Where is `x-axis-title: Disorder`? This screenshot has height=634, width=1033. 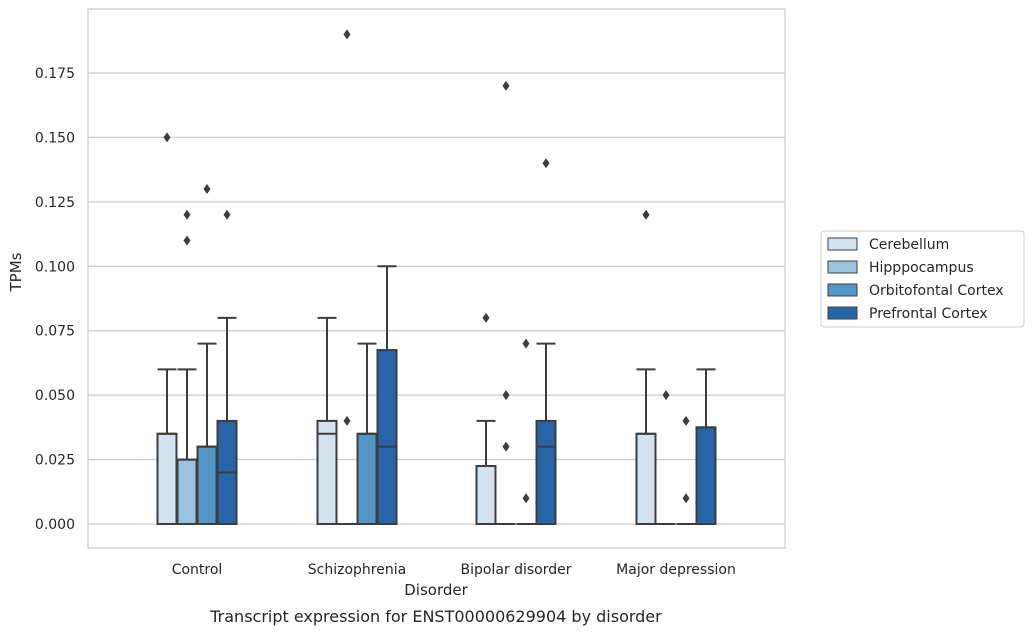
x-axis-title: Disorder is located at coordinates (436, 590).